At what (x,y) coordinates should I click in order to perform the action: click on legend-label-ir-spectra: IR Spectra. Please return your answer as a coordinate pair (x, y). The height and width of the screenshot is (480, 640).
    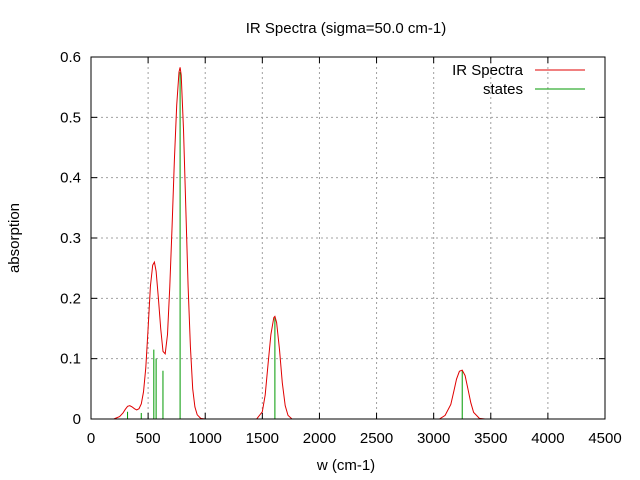
    Looking at the image, I should click on (488, 70).